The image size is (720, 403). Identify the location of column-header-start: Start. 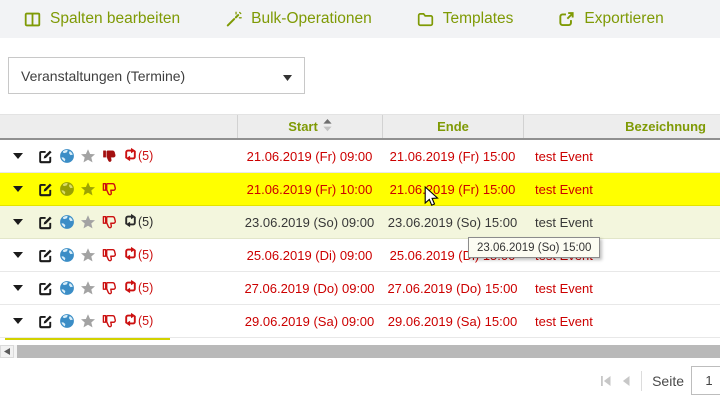
(309, 126).